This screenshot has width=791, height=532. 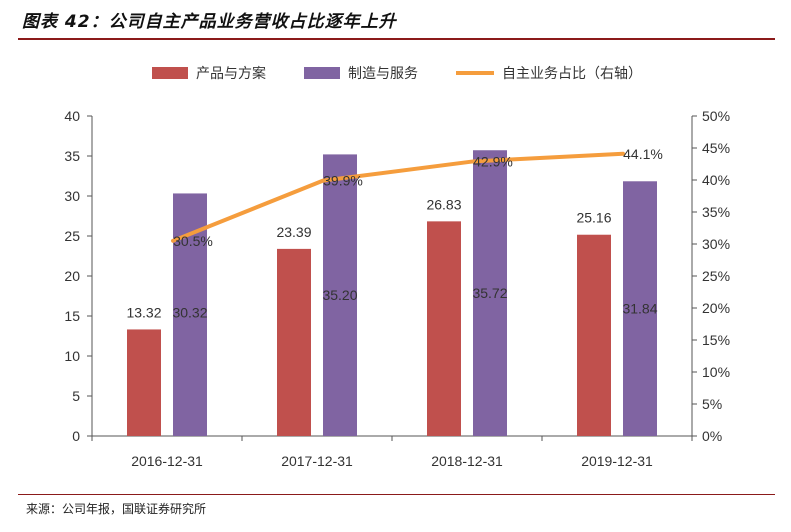 I want to click on right-axis-tick-label: 25%, so click(x=716, y=276).